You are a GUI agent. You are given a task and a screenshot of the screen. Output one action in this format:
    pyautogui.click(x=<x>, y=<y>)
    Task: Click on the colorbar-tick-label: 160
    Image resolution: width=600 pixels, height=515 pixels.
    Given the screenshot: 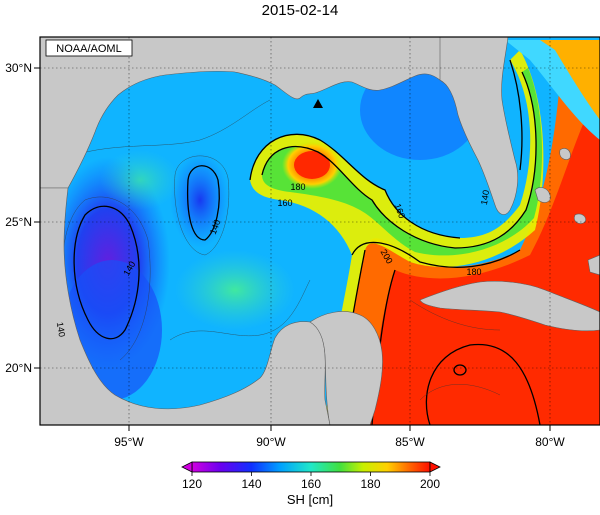 What is the action you would take?
    pyautogui.click(x=311, y=484)
    